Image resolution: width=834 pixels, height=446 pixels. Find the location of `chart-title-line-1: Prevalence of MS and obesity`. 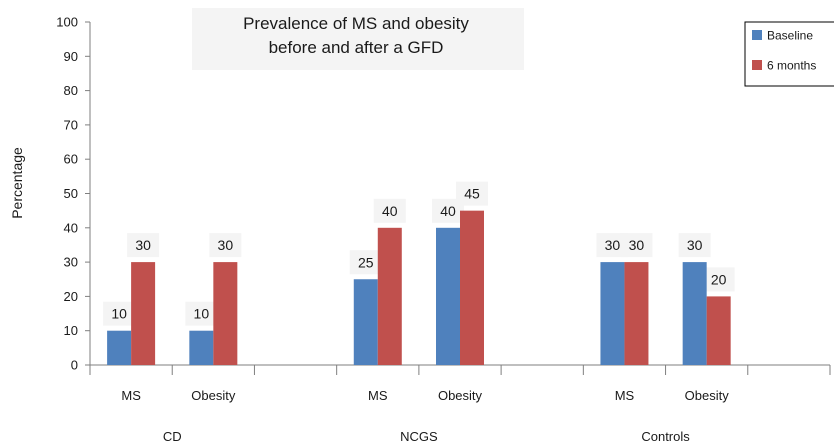

chart-title-line-1: Prevalence of MS and obesity is located at coordinates (356, 23).